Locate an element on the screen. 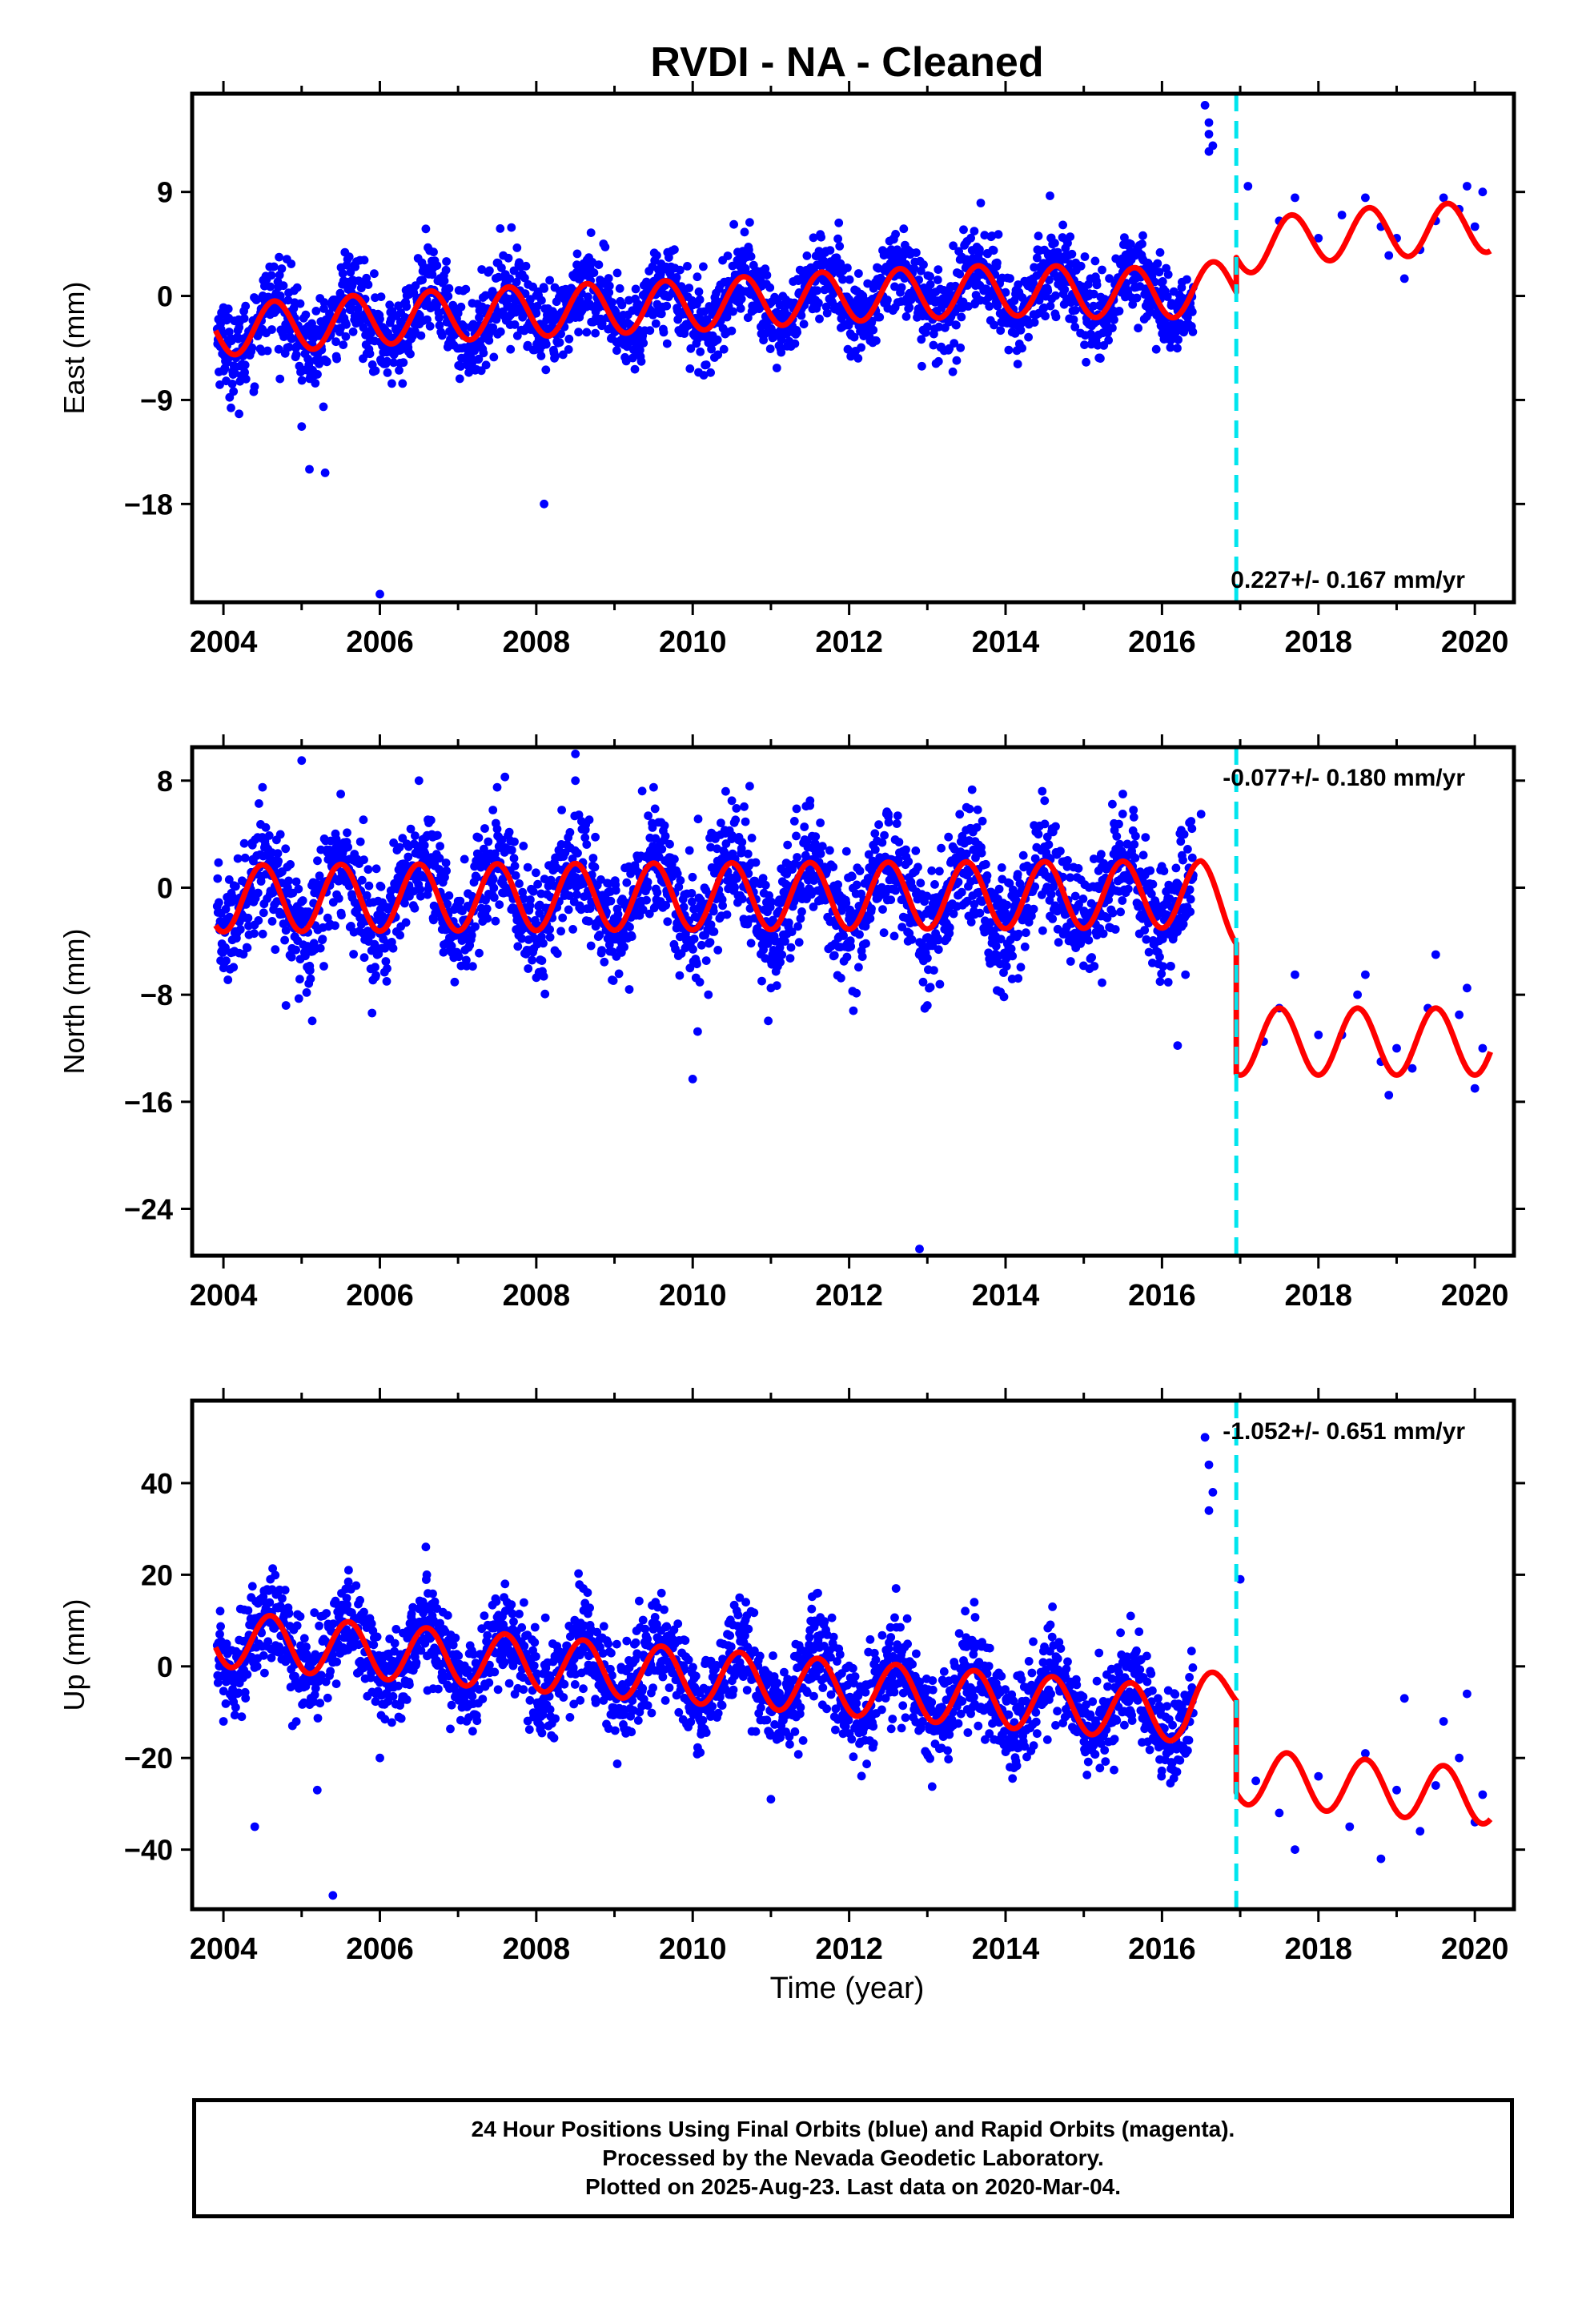 The width and height of the screenshot is (1582, 2324). x-tick-label: 2016 is located at coordinates (1162, 642).